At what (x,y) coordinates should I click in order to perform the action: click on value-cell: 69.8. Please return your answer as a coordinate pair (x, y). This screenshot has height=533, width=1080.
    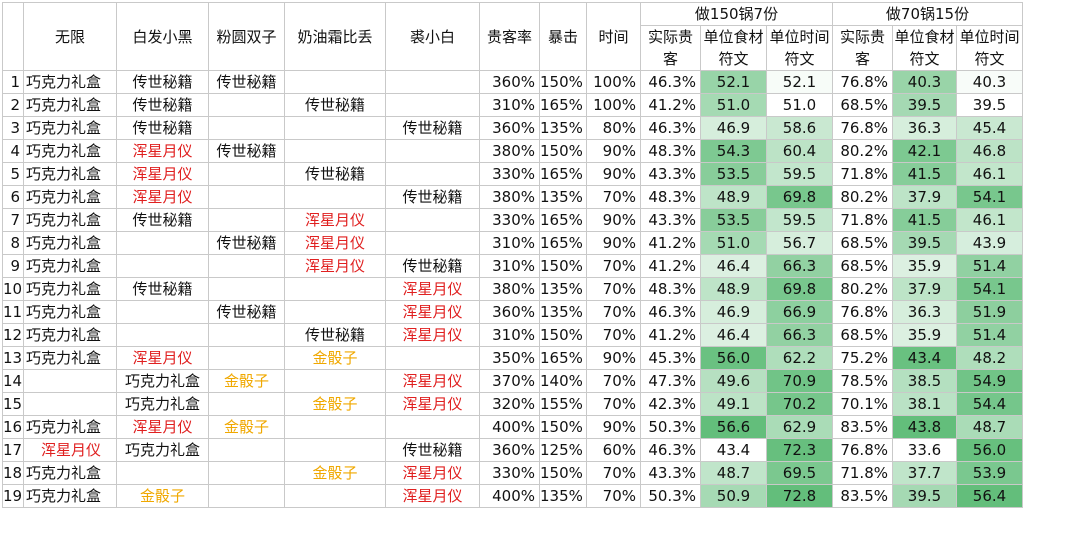
    Looking at the image, I should click on (800, 197).